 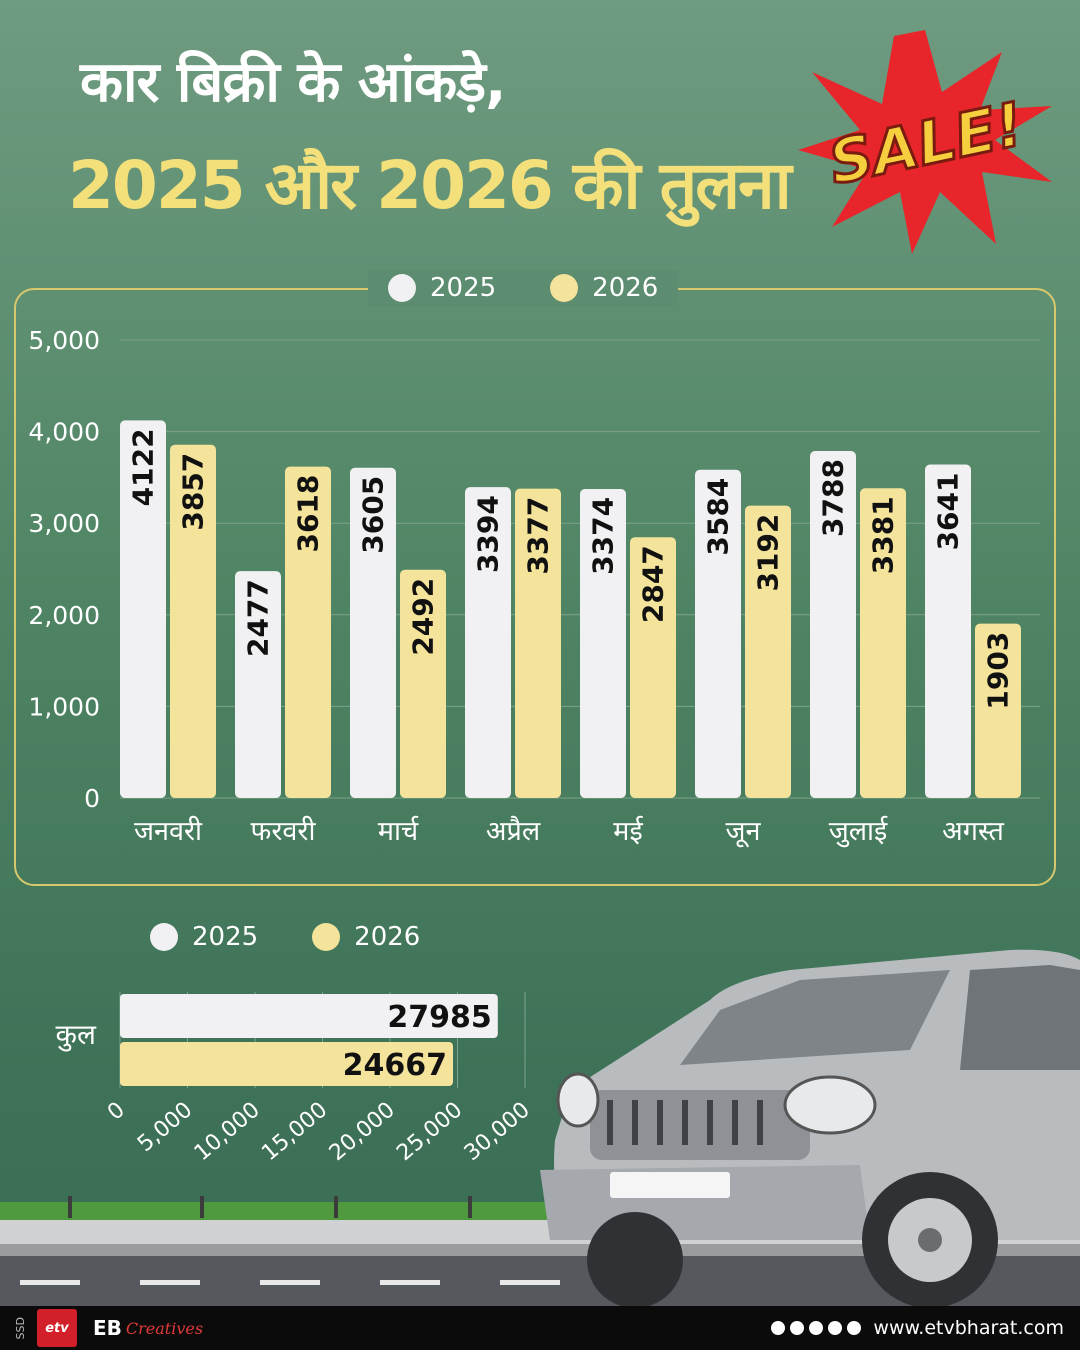 I want to click on y-tick-label: 0, so click(x=92, y=798).